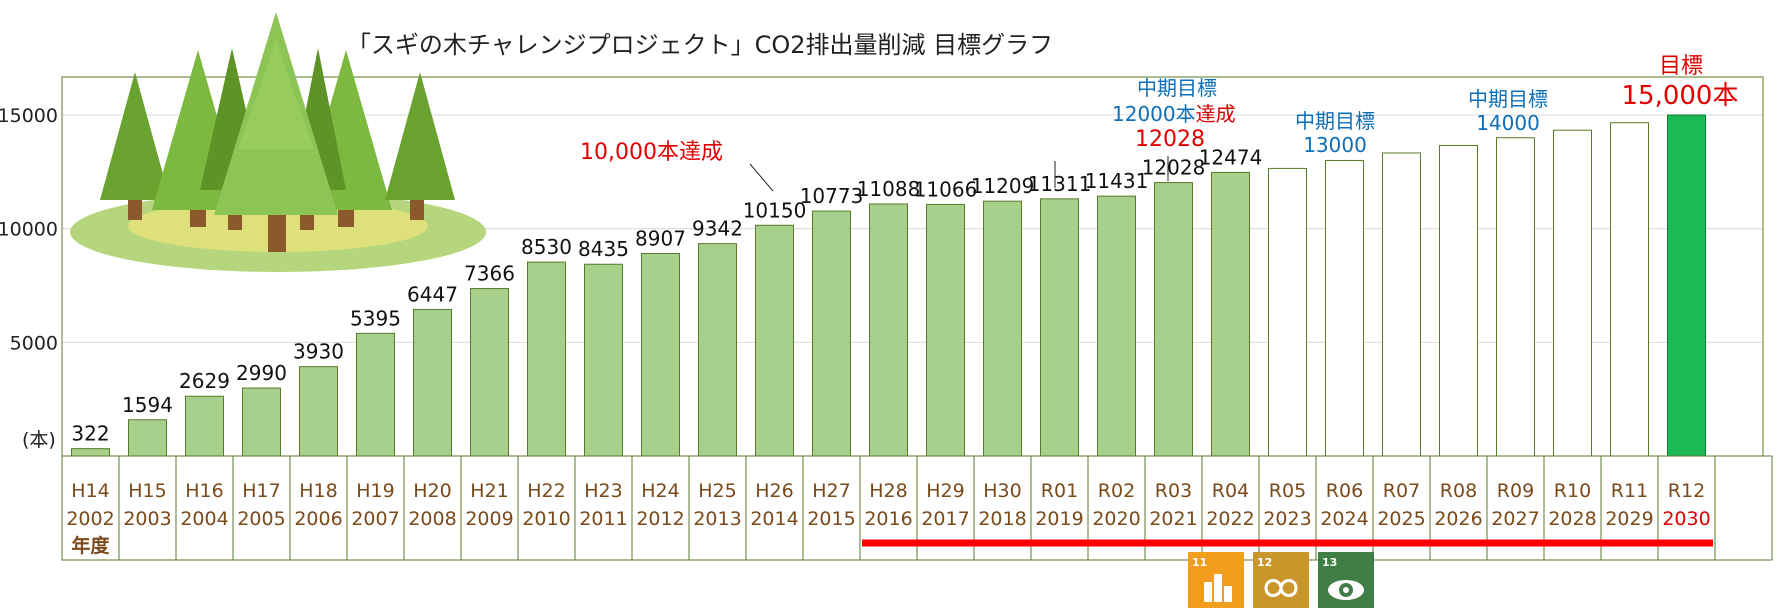 This screenshot has height=615, width=1779. What do you see at coordinates (1174, 168) in the screenshot?
I see `data-label-R03: 12028` at bounding box center [1174, 168].